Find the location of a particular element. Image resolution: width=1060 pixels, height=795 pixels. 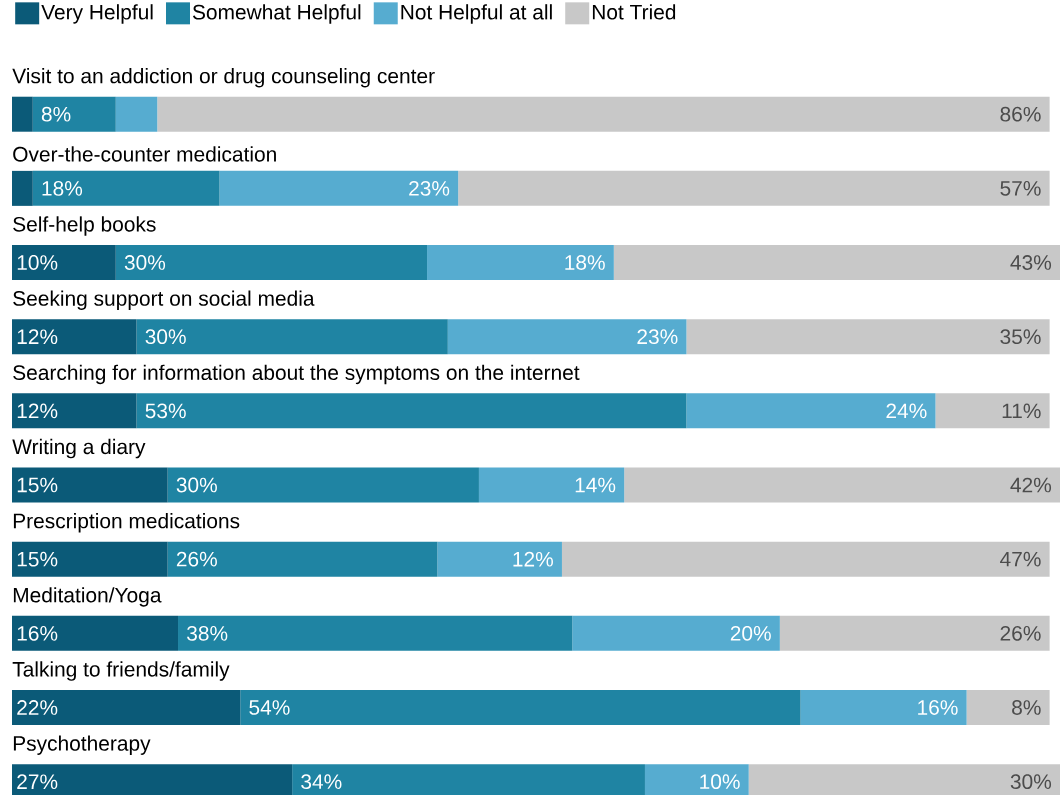

data-label: 54% is located at coordinates (269, 707).